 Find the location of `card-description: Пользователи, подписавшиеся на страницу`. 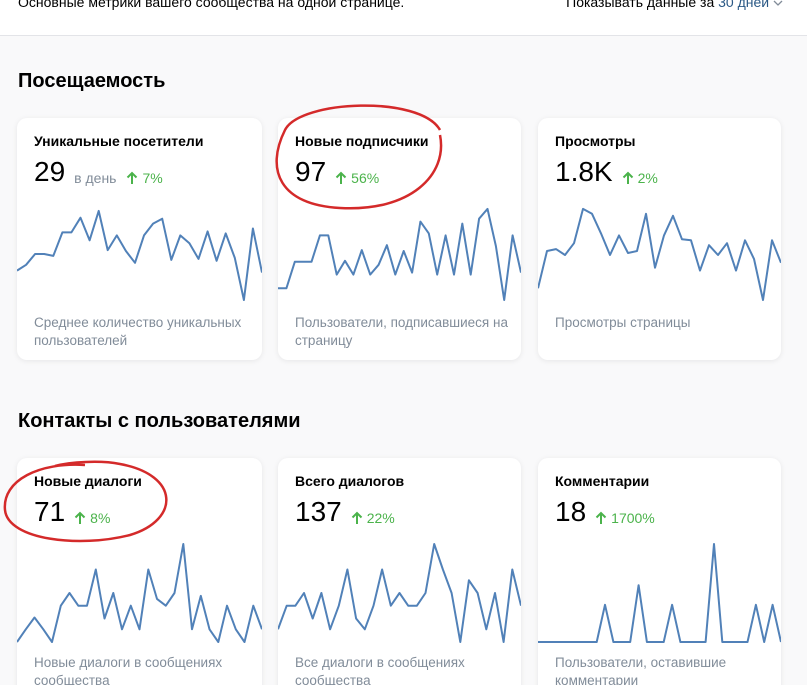

card-description: Пользователи, подписавшиеся на страницу is located at coordinates (401, 331).